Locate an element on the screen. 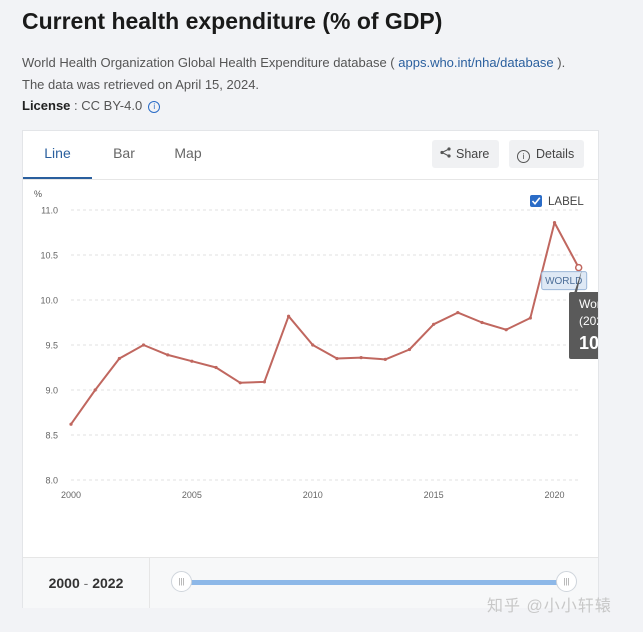 The image size is (643, 632). range-label: 2000 - 2022 is located at coordinates (86, 583).